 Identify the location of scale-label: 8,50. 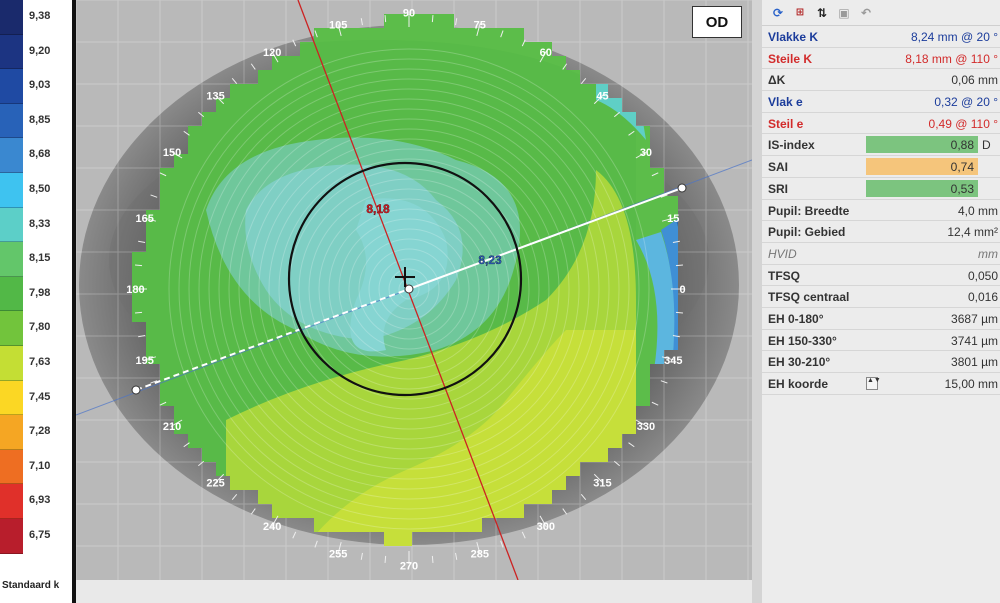
(40, 189).